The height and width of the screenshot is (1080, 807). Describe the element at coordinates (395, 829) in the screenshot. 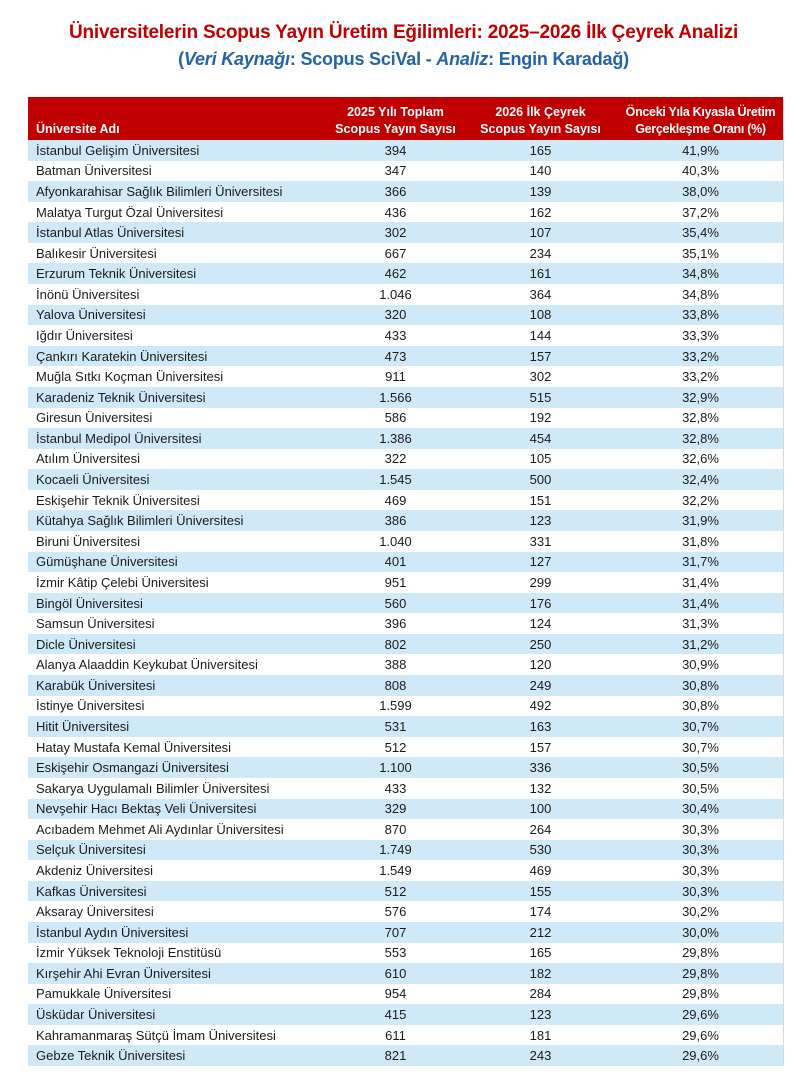

I see `value-2025-total: 870` at that location.